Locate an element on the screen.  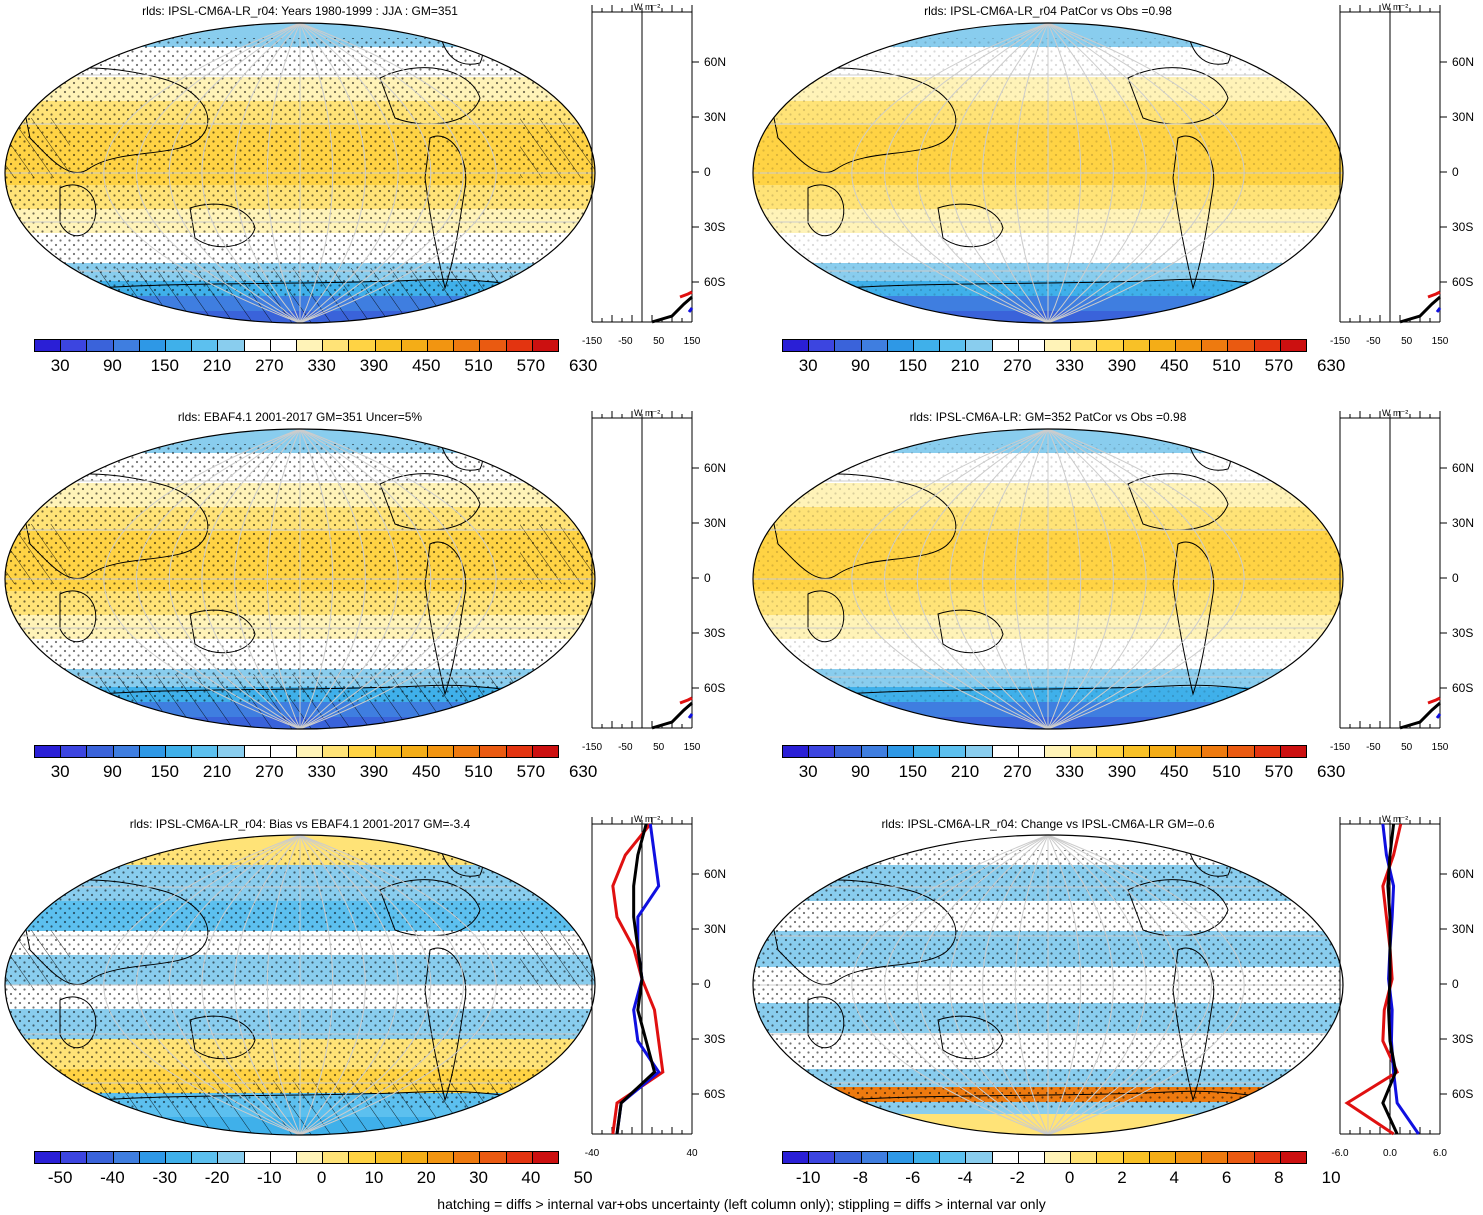
colorbar-tick-label: 4 is located at coordinates (1174, 1177).